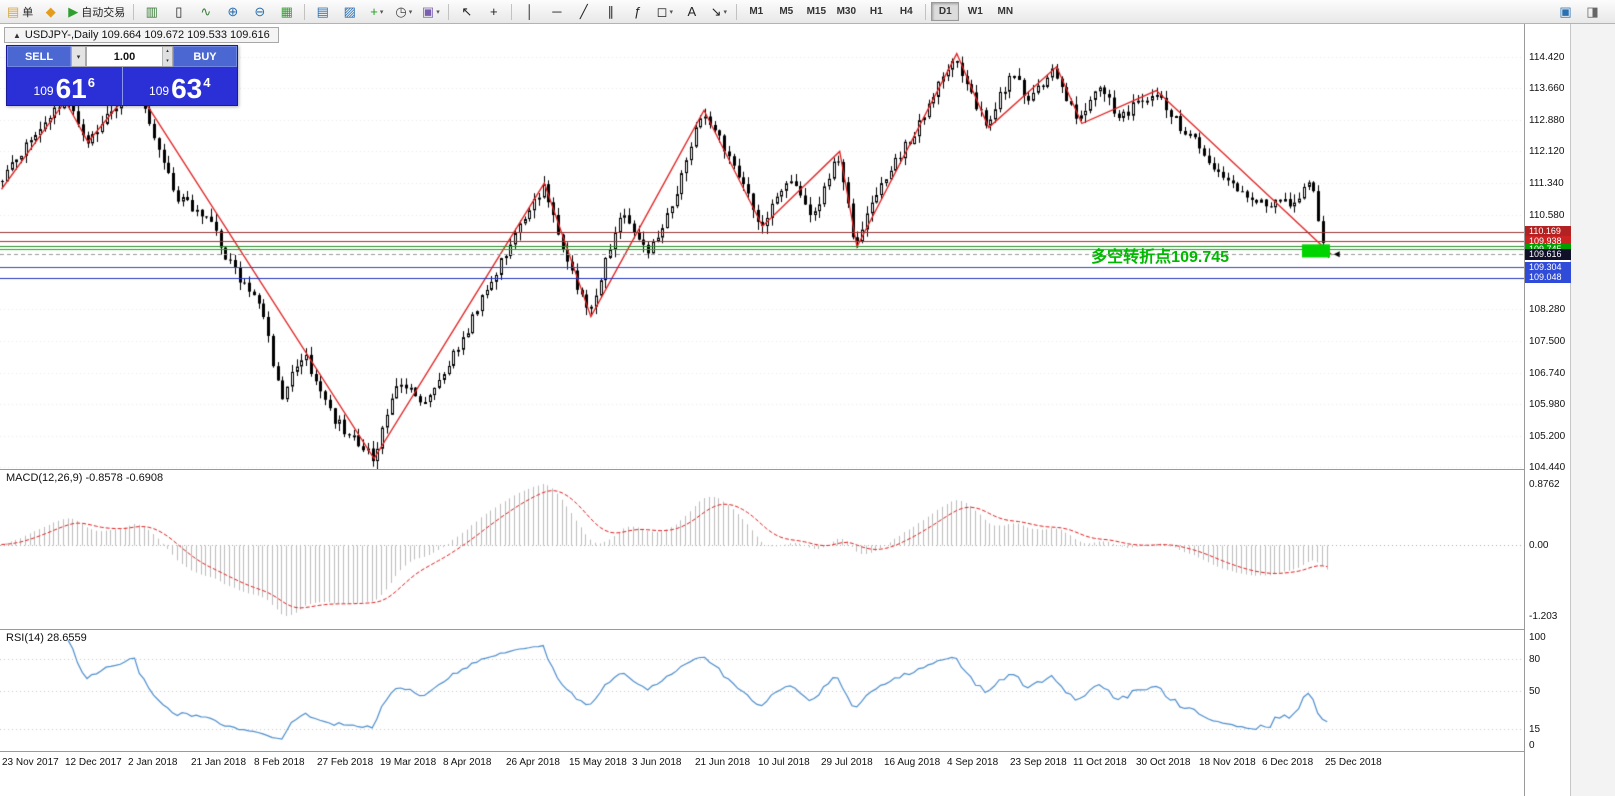 The width and height of the screenshot is (1615, 796). I want to click on price-axis-label: 114.420, so click(1547, 57).